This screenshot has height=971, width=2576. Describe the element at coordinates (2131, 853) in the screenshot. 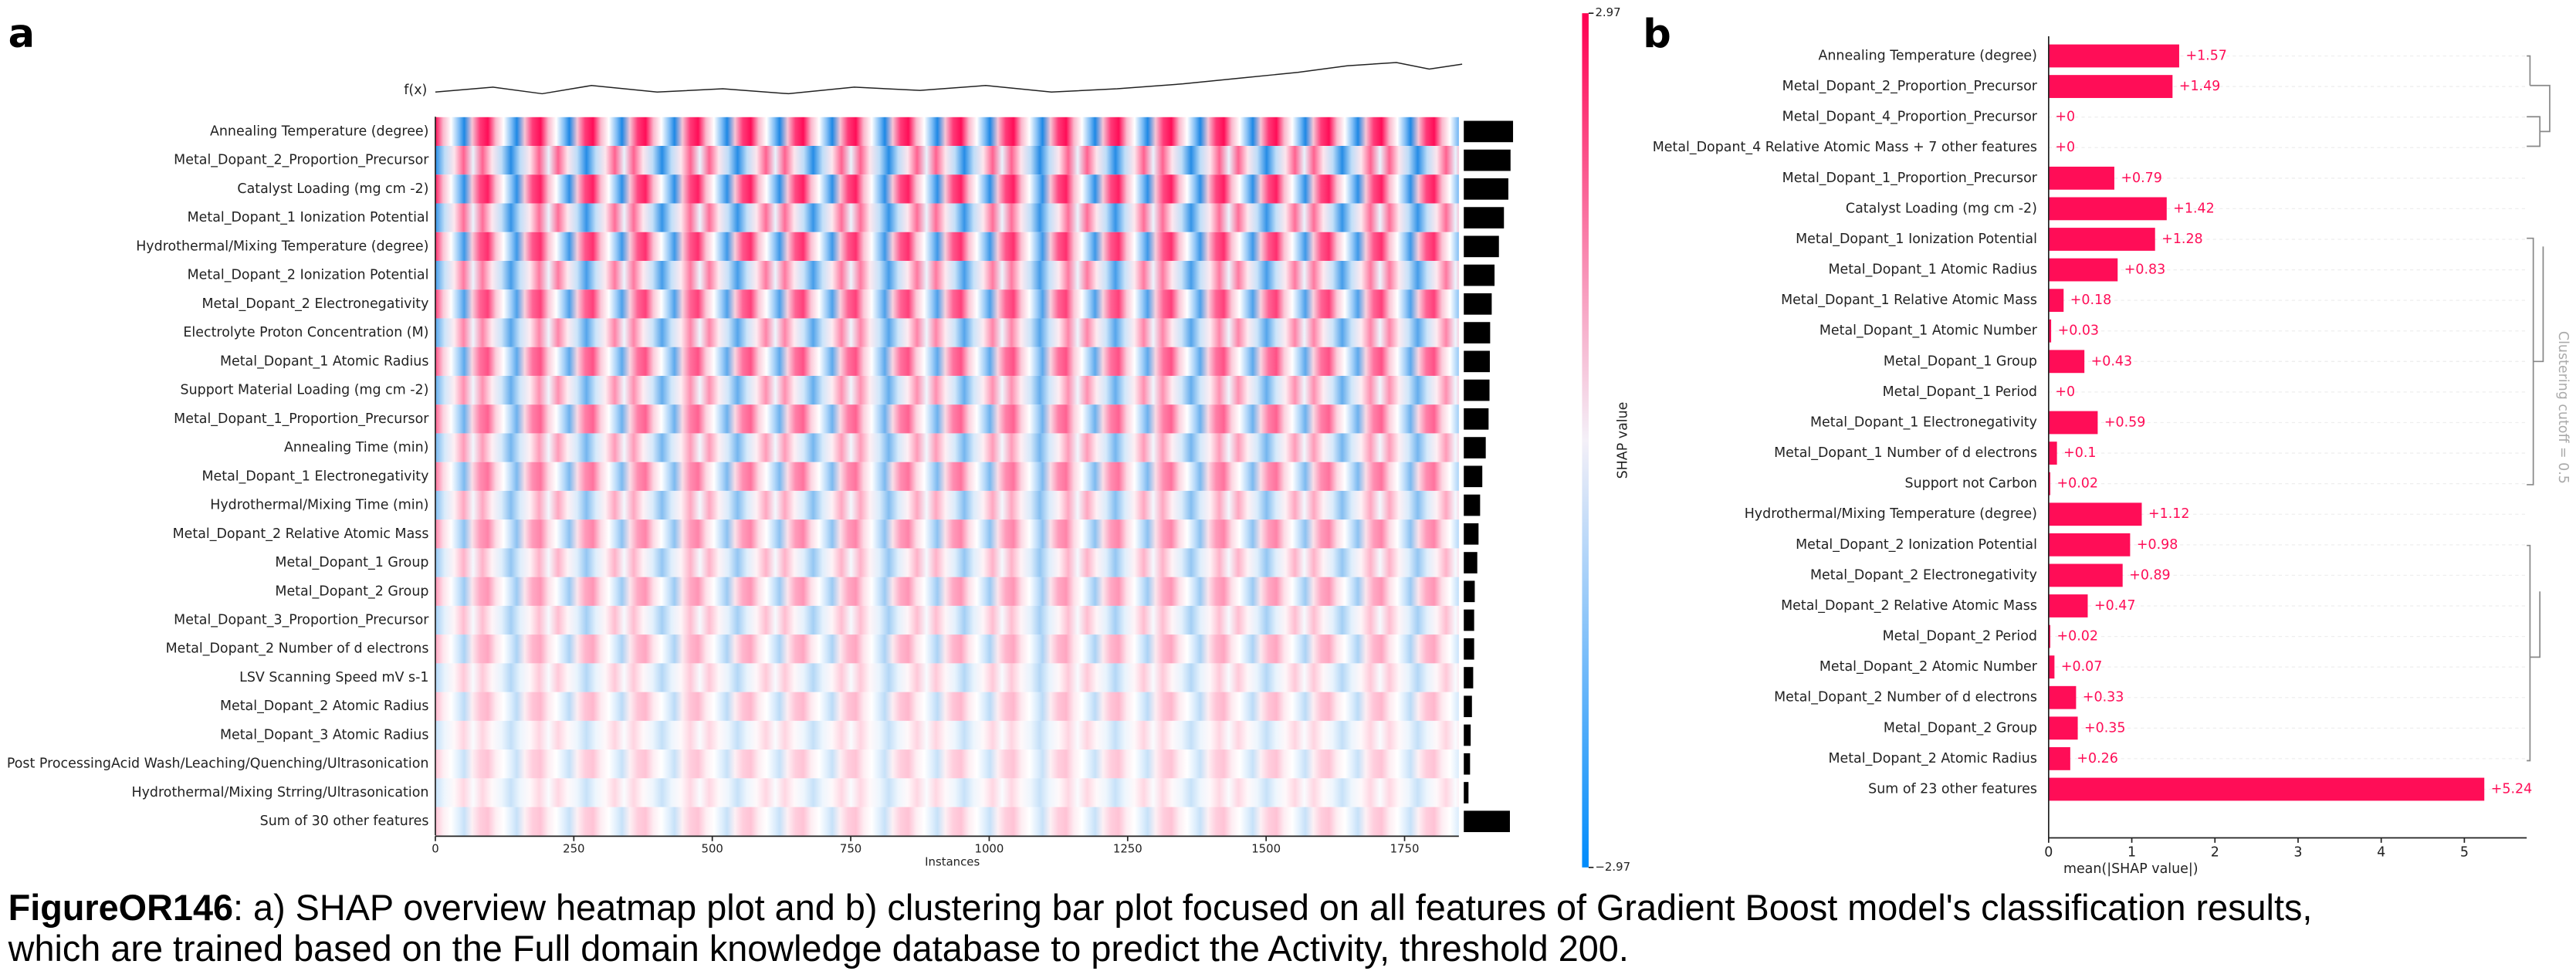

I see `x-tick-label: 1` at that location.